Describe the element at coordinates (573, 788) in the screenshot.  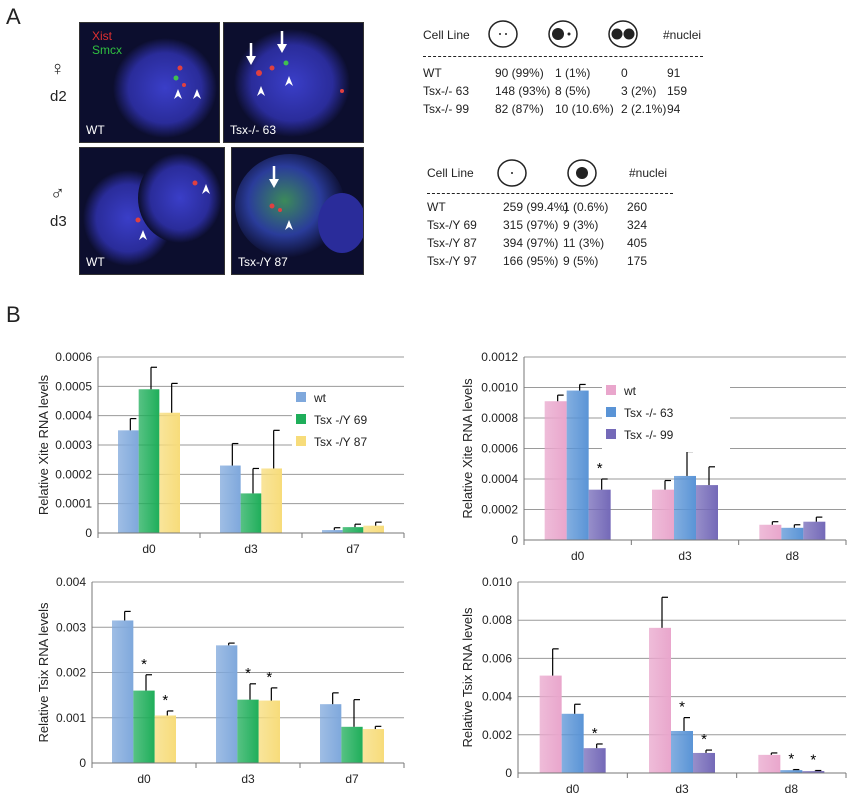
I see `x-tick-label: d0` at that location.